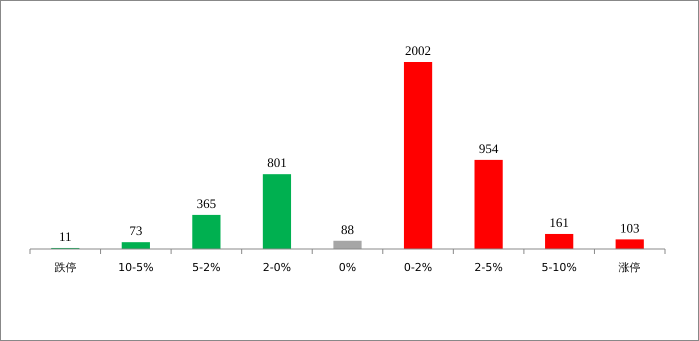 This screenshot has width=699, height=341. I want to click on x-tick-label: 跌停, so click(65, 267).